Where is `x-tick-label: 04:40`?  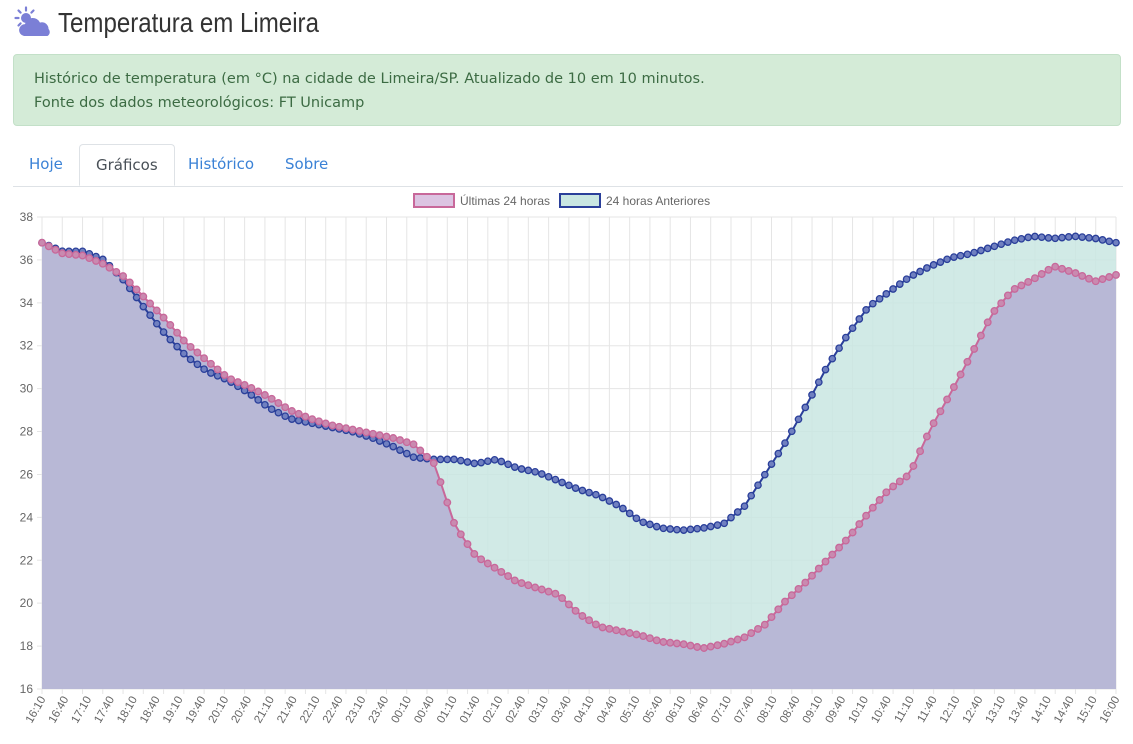 x-tick-label: 04:40 is located at coordinates (607, 710).